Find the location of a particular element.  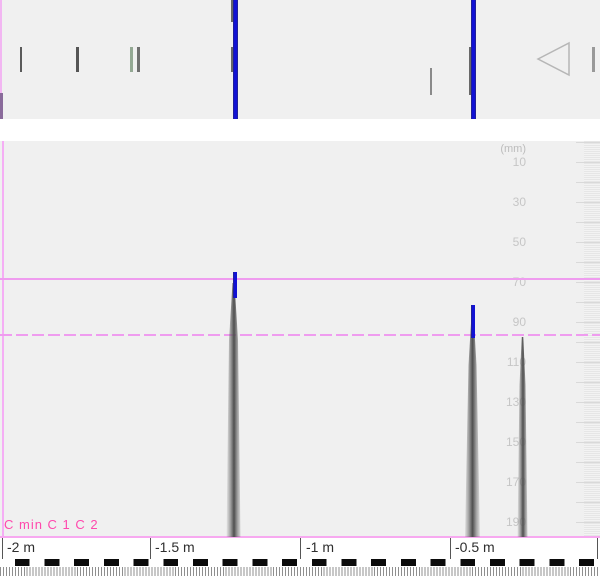

threshold-solid is located at coordinates (300, 279).